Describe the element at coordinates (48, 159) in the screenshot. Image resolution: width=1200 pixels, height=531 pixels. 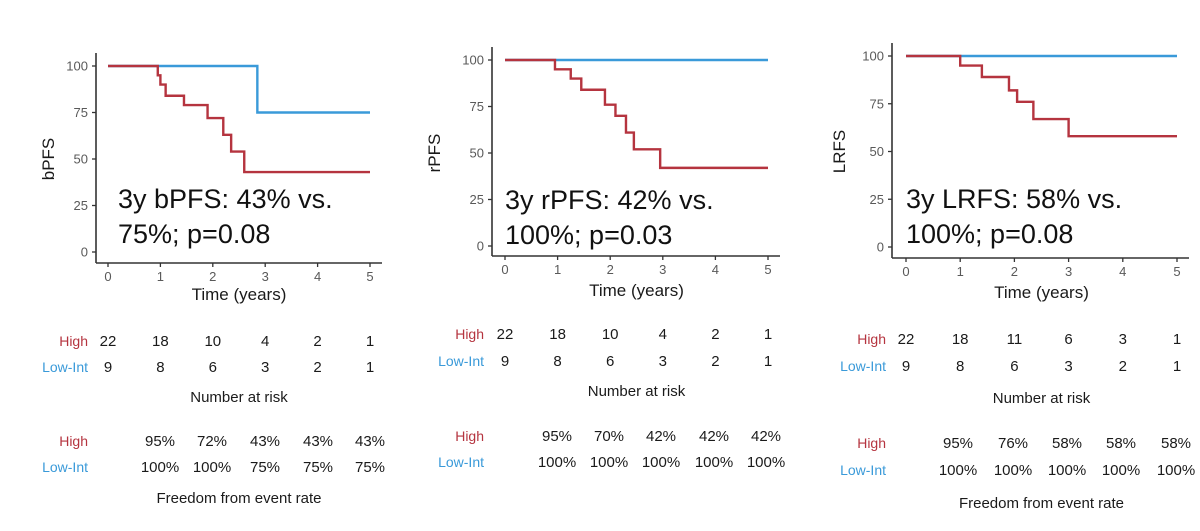
I see `y-axis-title: bPFS` at that location.